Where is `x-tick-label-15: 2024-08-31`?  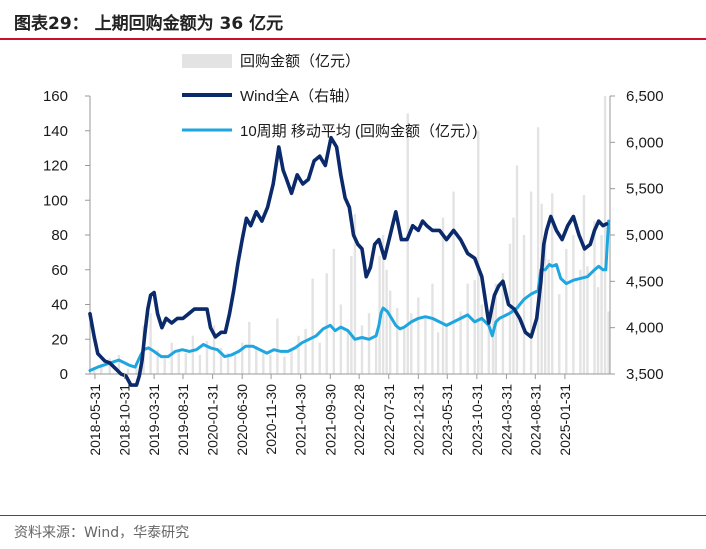
x-tick-label-15: 2024-08-31 is located at coordinates (535, 420).